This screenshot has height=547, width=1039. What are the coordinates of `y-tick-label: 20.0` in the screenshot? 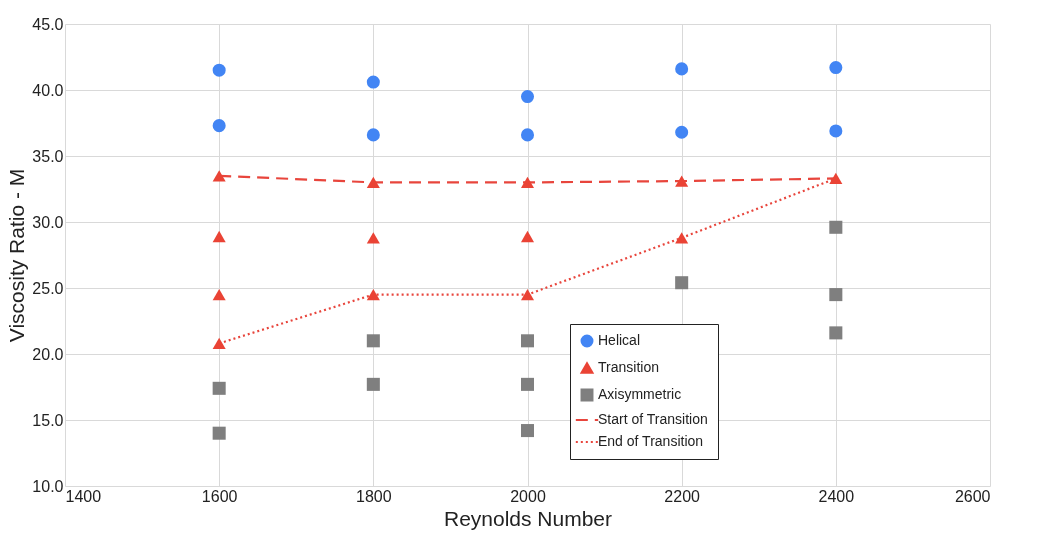 It's located at (48, 354).